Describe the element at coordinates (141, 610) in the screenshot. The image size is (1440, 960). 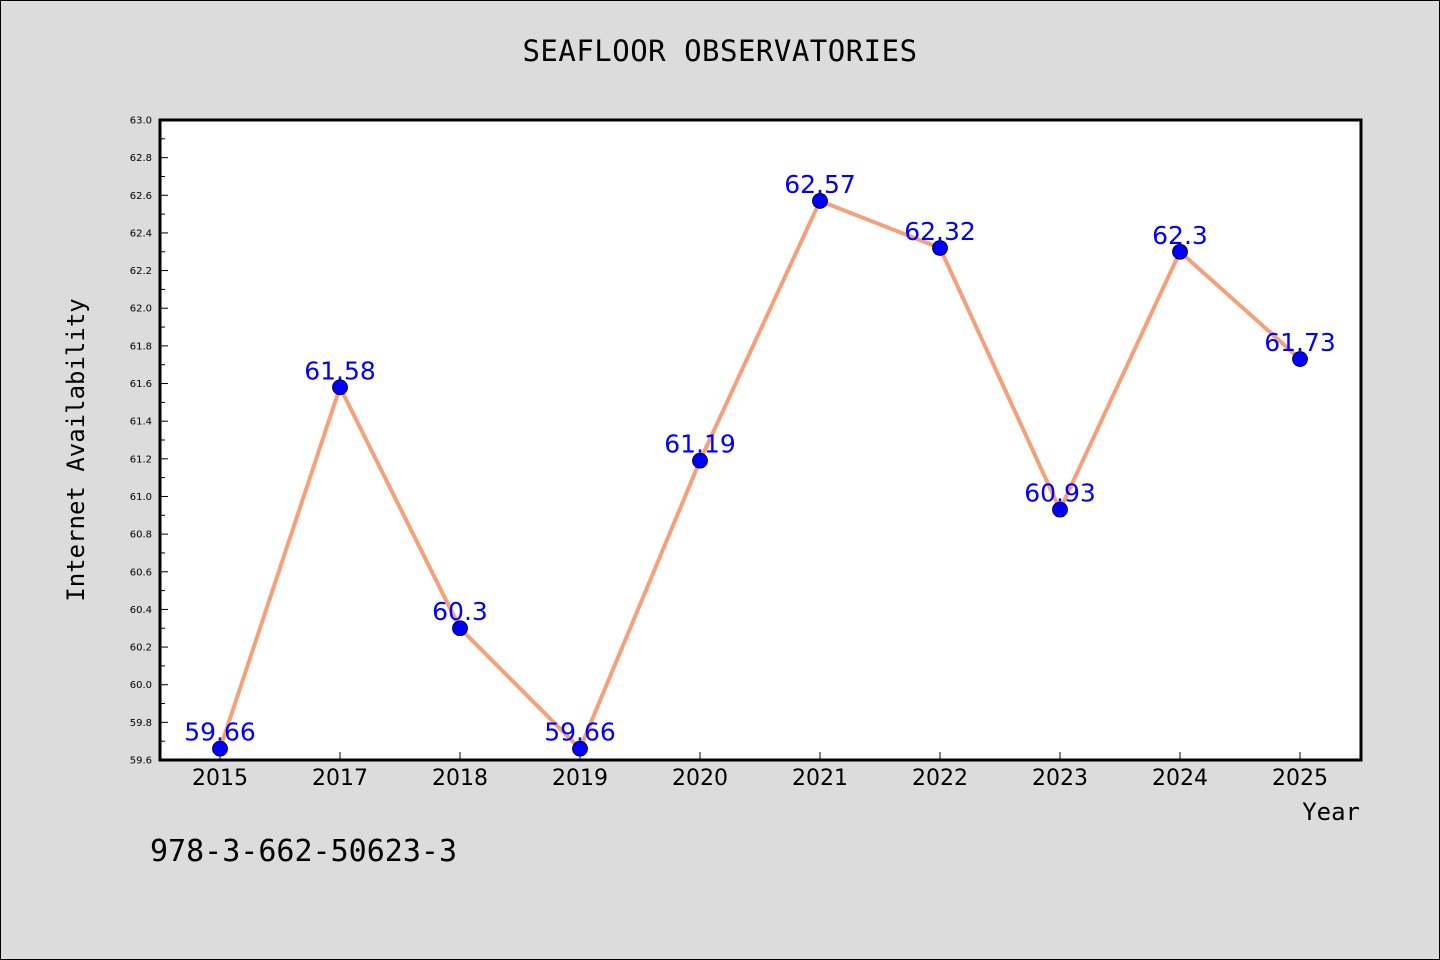
I see `y-tick-label: 60.4` at that location.